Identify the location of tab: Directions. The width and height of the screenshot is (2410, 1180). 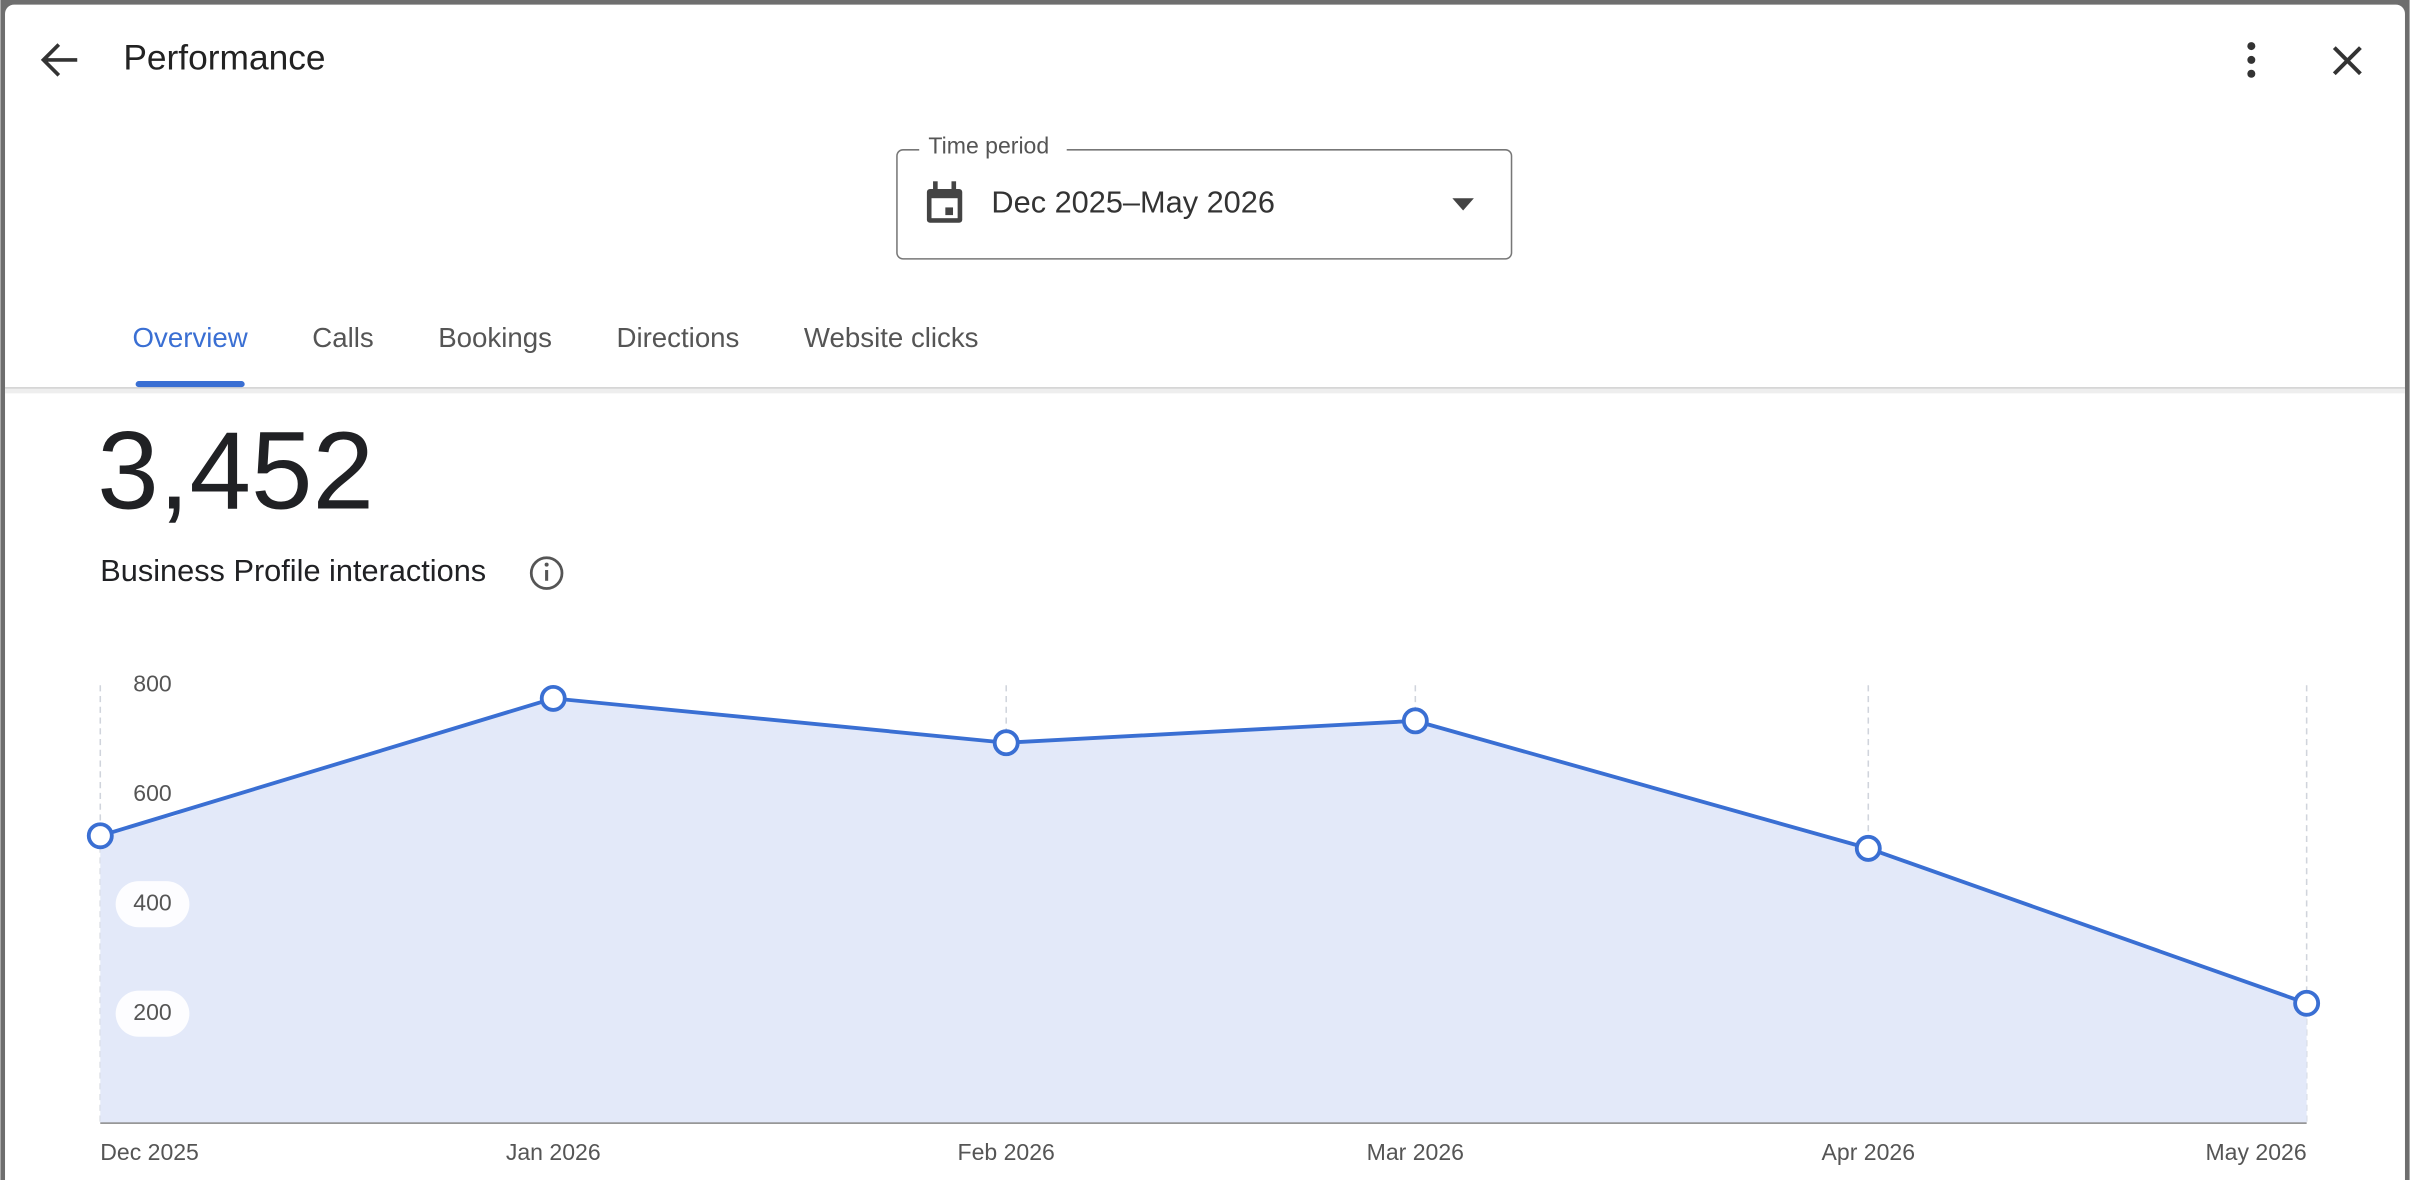
(678, 337).